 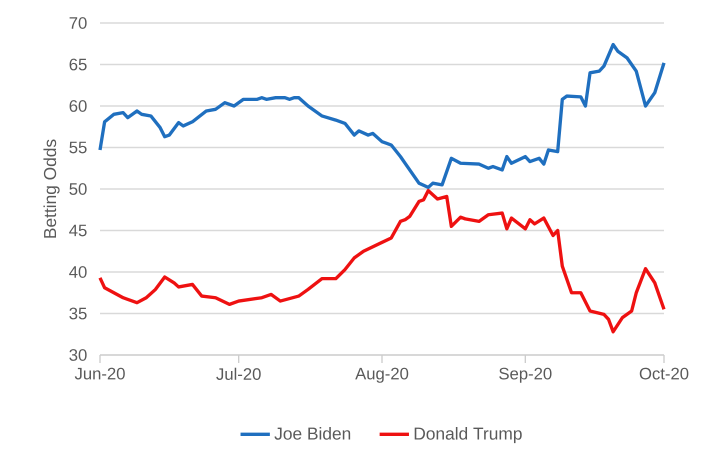 What do you see at coordinates (525, 375) in the screenshot?
I see `x-tick-label: Sep-20` at bounding box center [525, 375].